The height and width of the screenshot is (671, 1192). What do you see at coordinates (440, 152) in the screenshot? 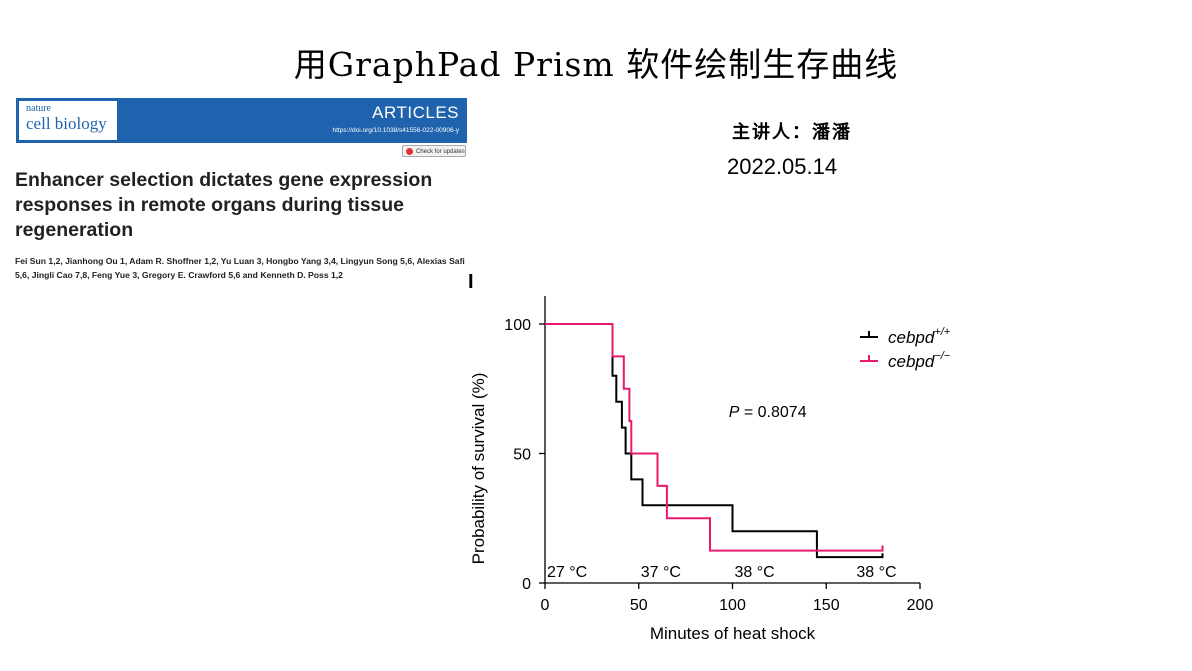
I see `check-updates-label: Check for updates` at bounding box center [440, 152].